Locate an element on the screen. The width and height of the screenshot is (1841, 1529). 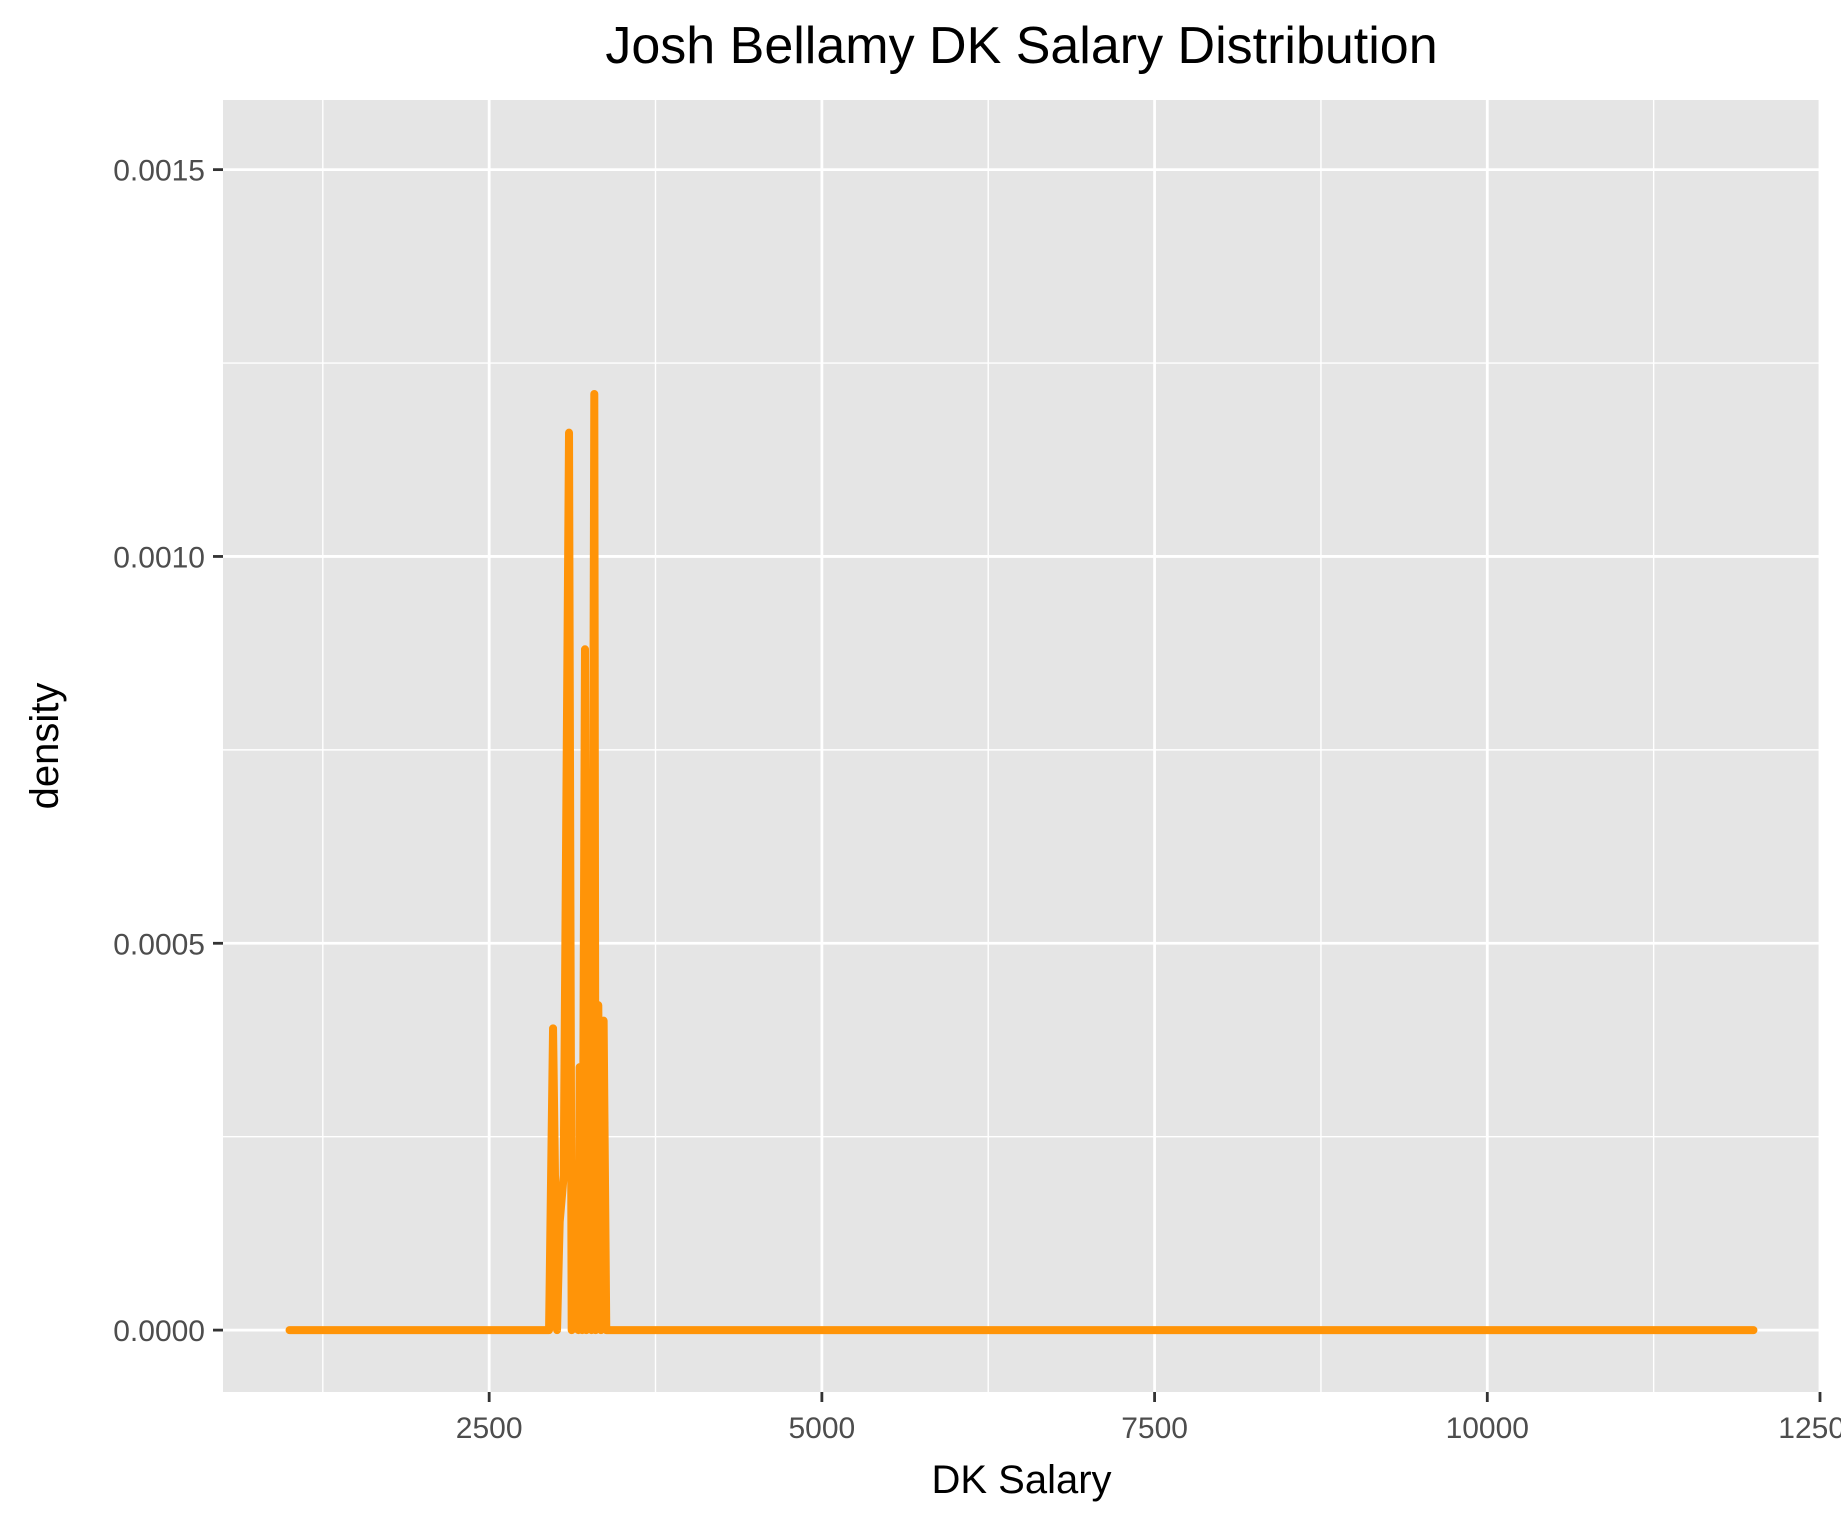
x-tick-label: 5000 is located at coordinates (822, 1428).